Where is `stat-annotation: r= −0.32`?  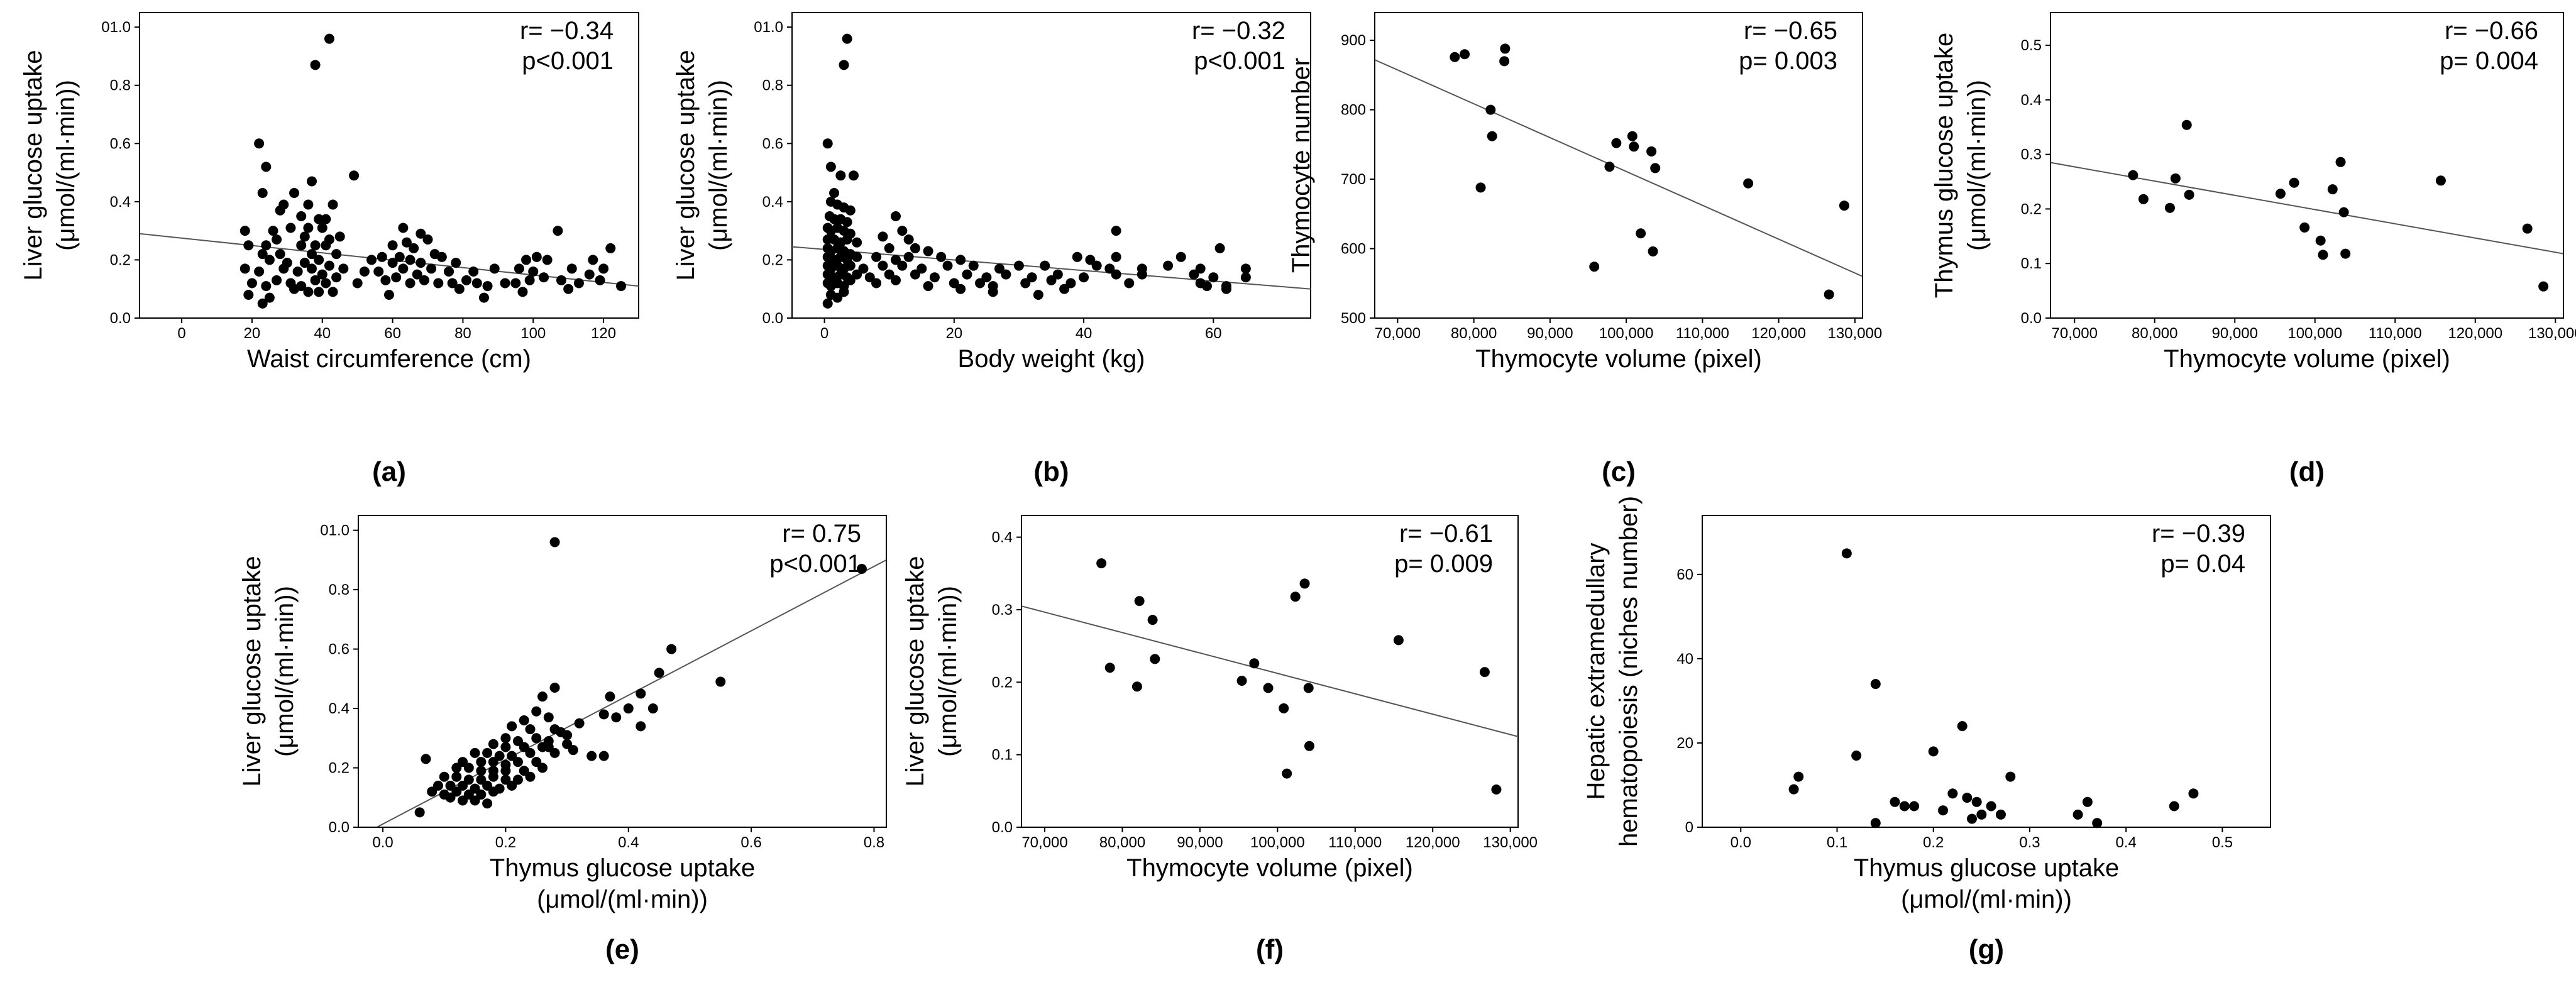
stat-annotation: r= −0.32 is located at coordinates (1238, 31).